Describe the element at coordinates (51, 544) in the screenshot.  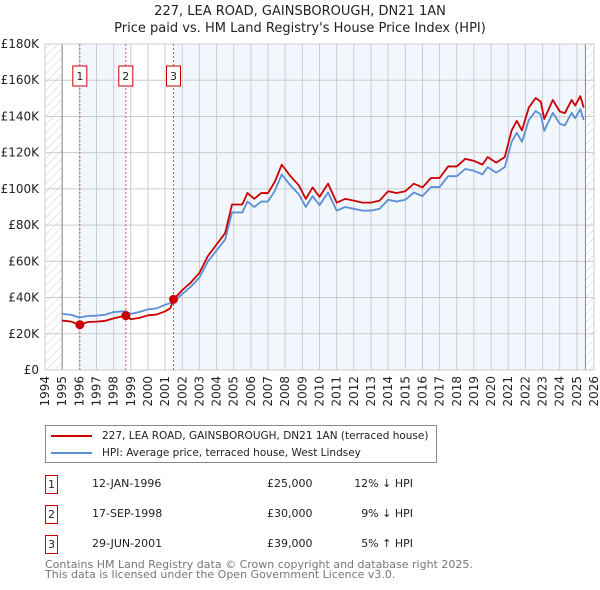
I see `sale-badge: 3` at that location.